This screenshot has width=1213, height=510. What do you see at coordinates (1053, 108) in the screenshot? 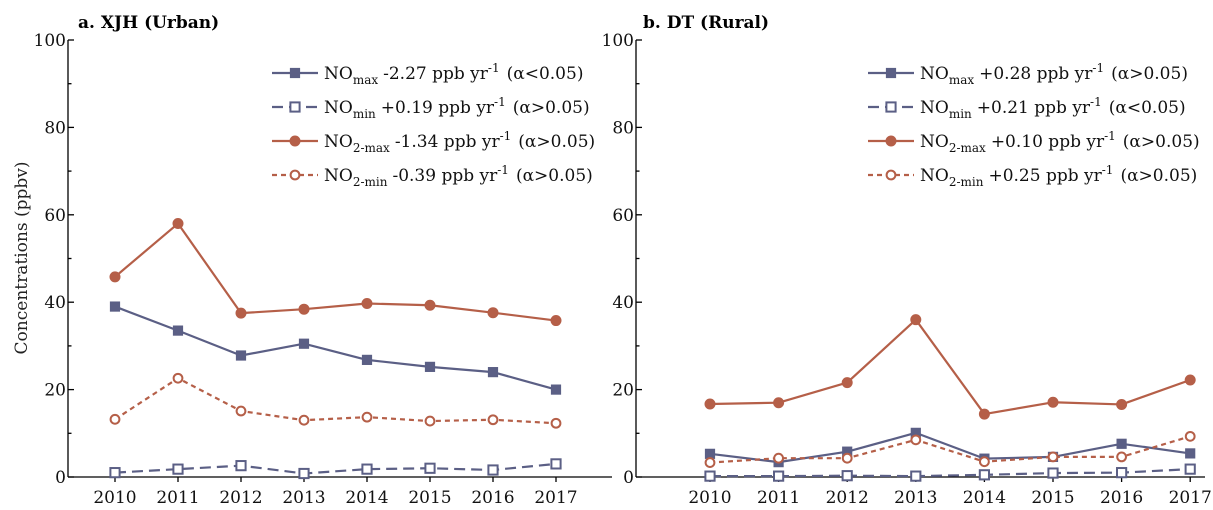
I see `legend-entry: NOmin +0.21 ppb yr-1 (α<0.05)` at bounding box center [1053, 108].